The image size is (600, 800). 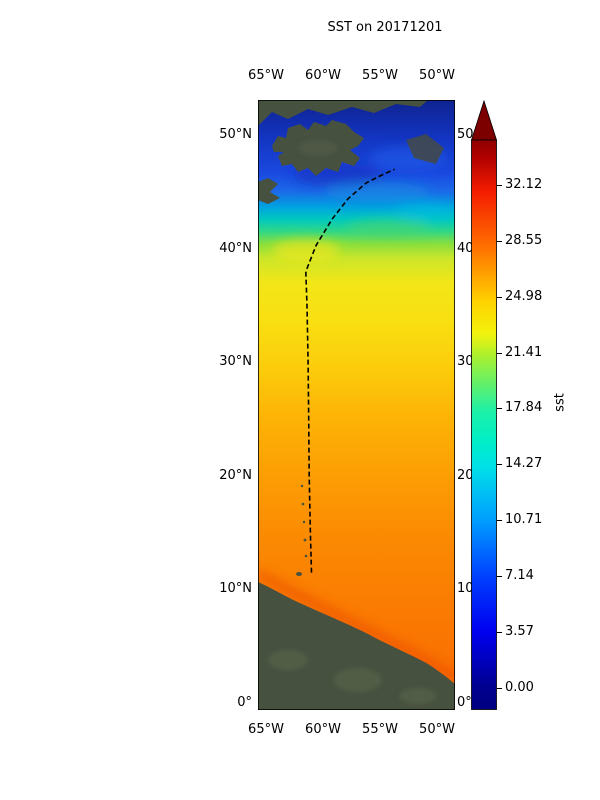 What do you see at coordinates (437, 75) in the screenshot?
I see `xtick-top-50w: 50°W` at bounding box center [437, 75].